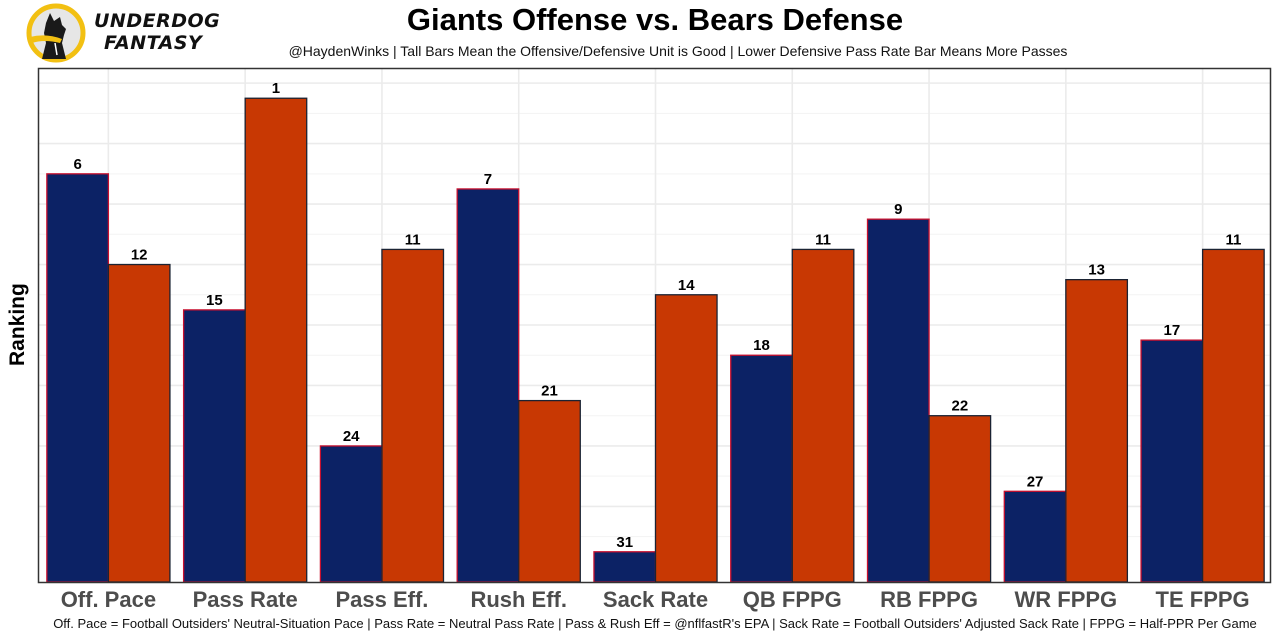 The height and width of the screenshot is (640, 1280). What do you see at coordinates (761, 345) in the screenshot?
I see `bar-value-label: 18` at bounding box center [761, 345].